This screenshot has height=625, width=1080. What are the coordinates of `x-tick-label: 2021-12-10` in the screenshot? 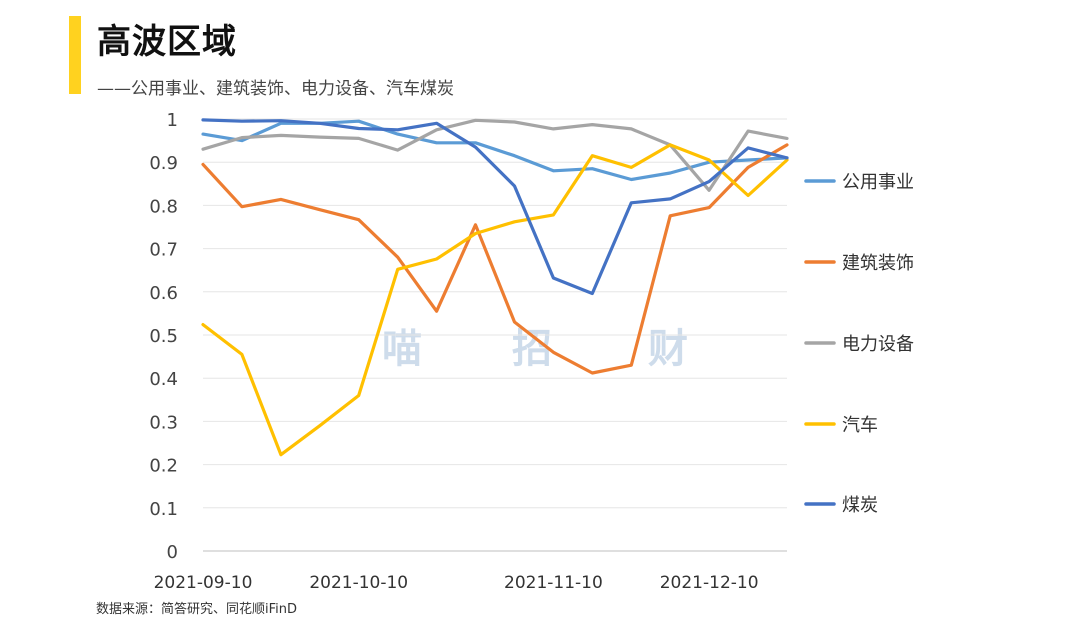 It's located at (709, 583).